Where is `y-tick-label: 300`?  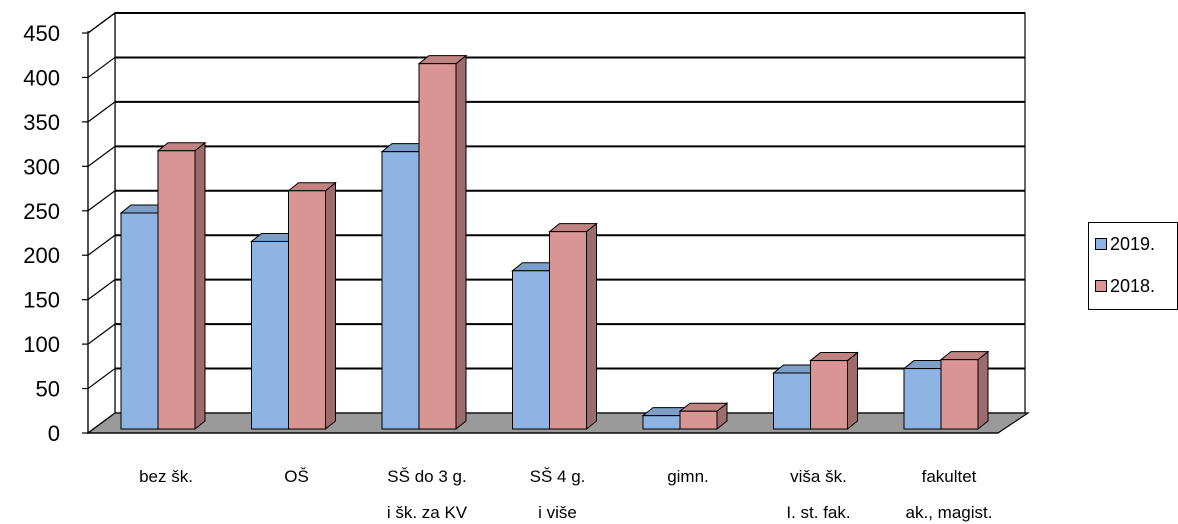
y-tick-label: 300 is located at coordinates (41, 166).